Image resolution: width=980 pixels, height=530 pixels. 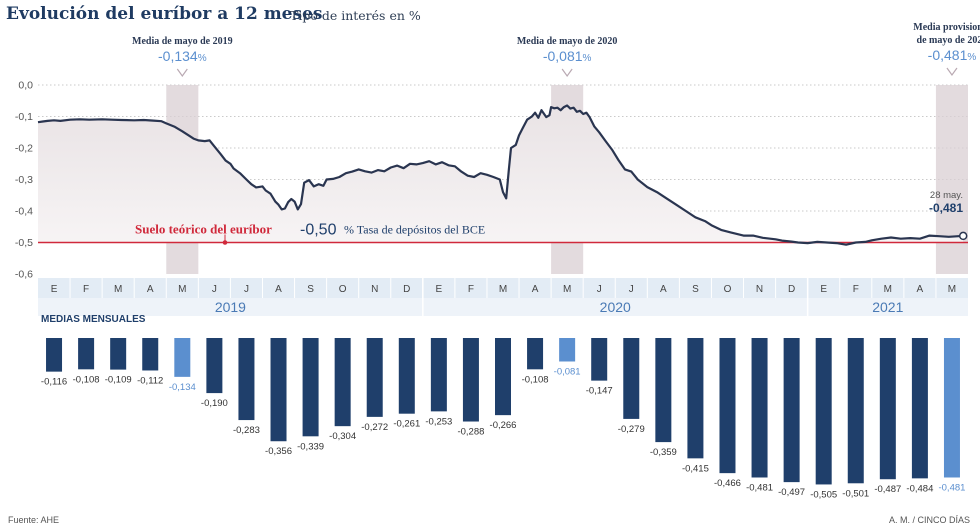 I want to click on annotation-label: Media provisional, so click(x=946, y=27).